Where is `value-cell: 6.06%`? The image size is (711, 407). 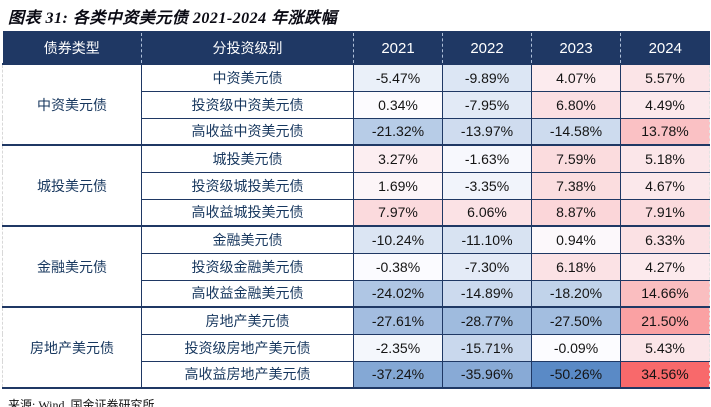
value-cell: 6.06% is located at coordinates (487, 212).